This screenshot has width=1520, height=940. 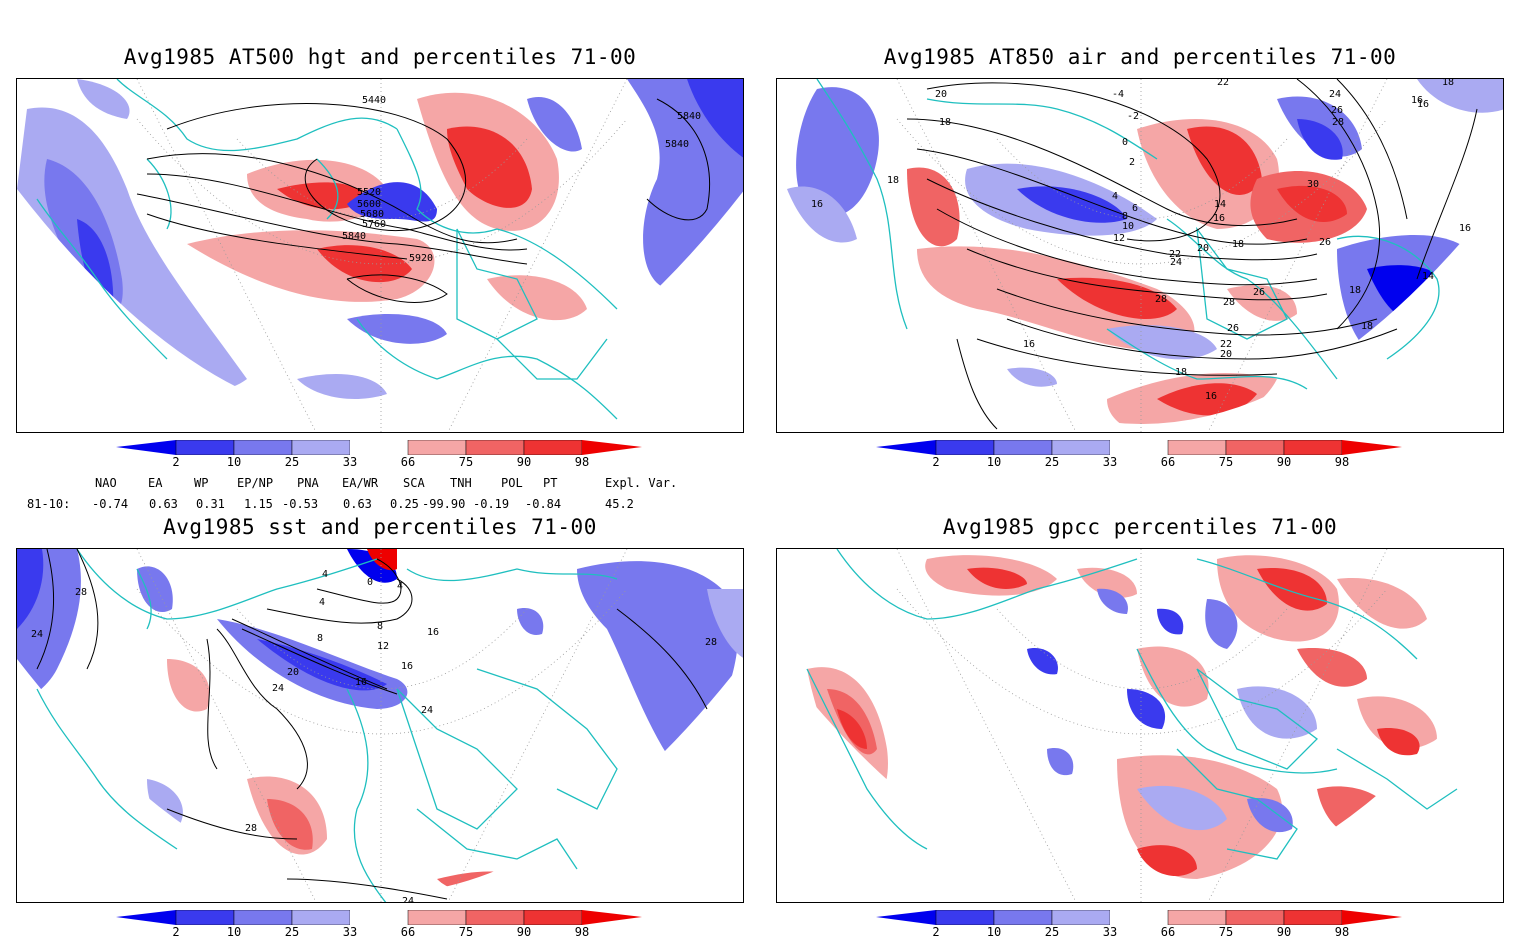 I want to click on index-header: WP, so click(x=201, y=483).